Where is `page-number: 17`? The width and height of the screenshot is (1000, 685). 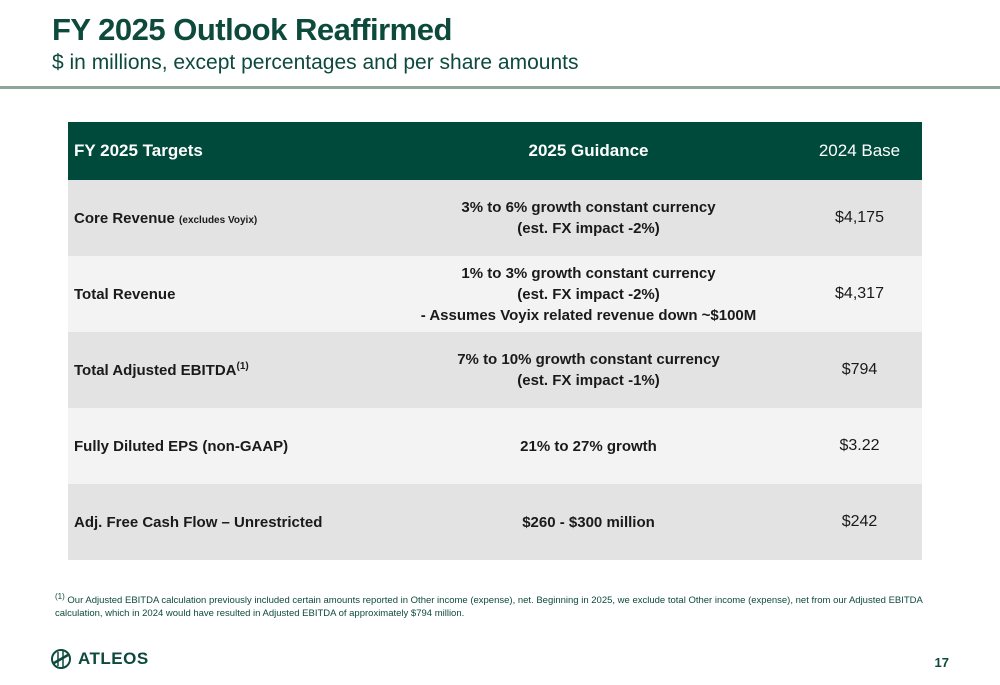 page-number: 17 is located at coordinates (941, 662).